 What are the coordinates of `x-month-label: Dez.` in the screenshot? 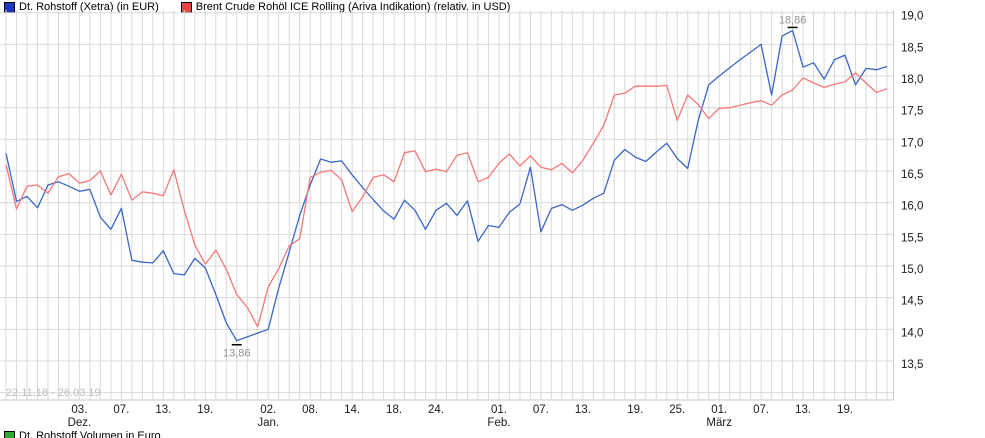 It's located at (80, 423).